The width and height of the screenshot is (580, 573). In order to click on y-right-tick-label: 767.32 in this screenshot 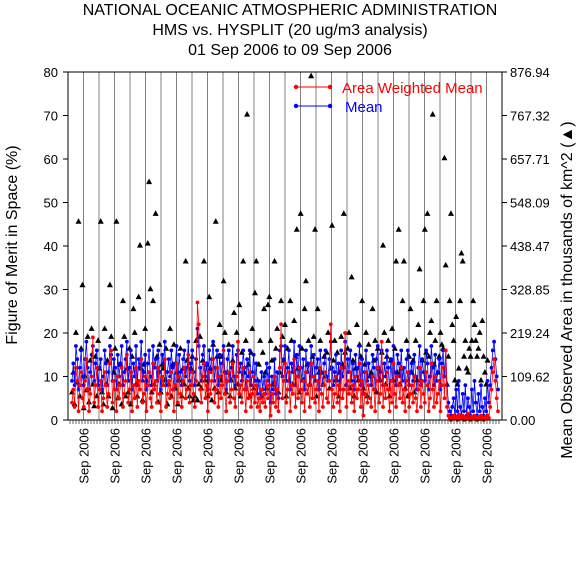, I will do `click(530, 116)`.